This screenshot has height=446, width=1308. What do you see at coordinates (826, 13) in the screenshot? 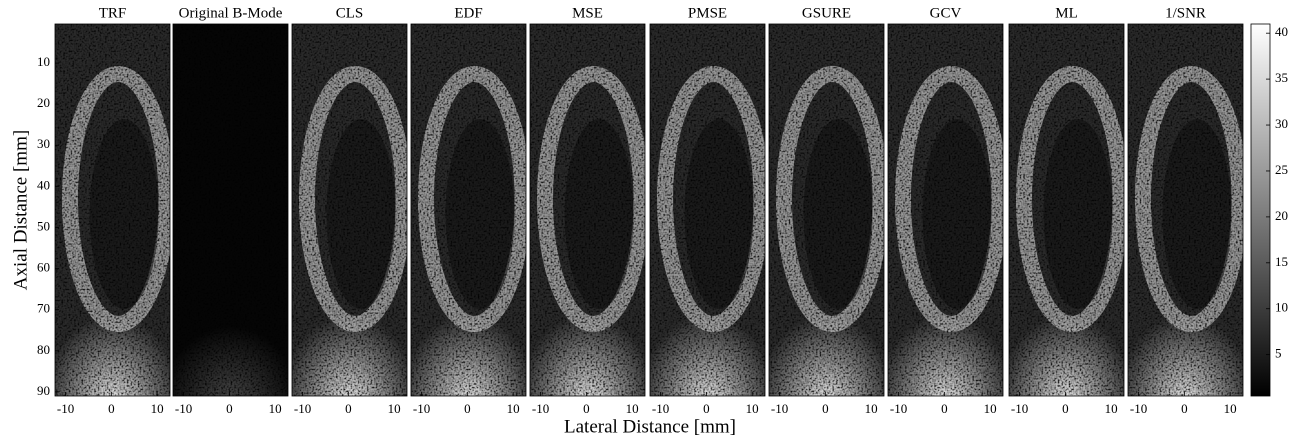
I see `panel-title: GSURE` at bounding box center [826, 13].